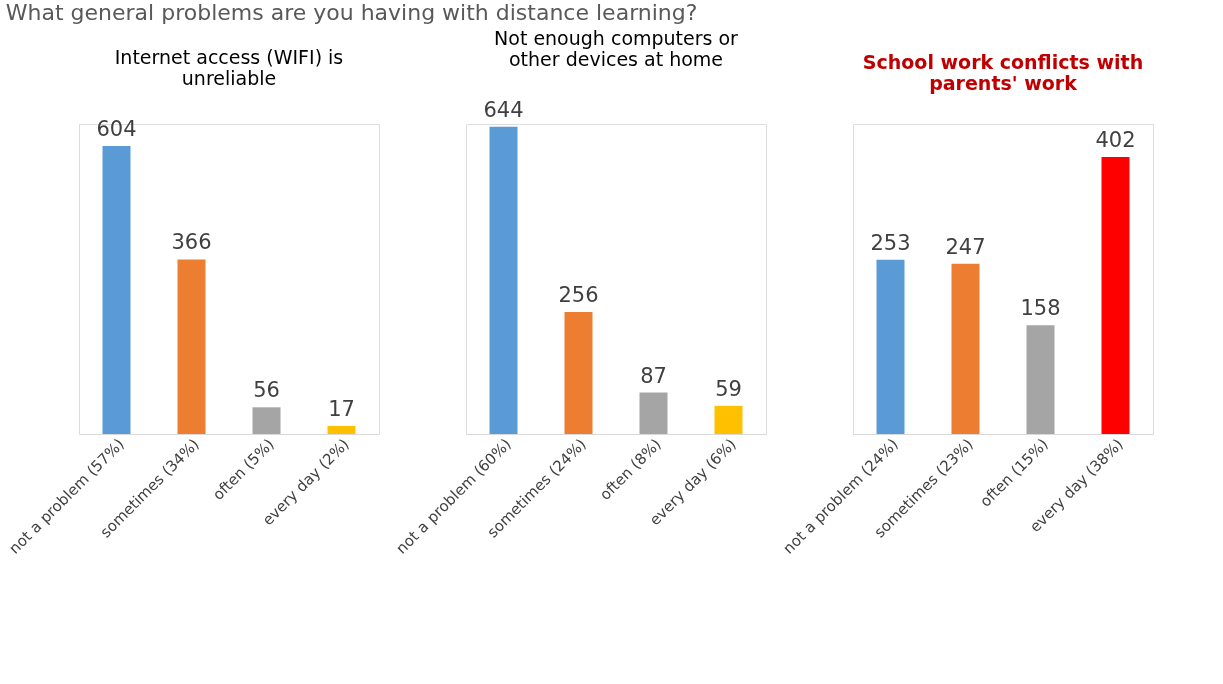  Describe the element at coordinates (1115, 140) in the screenshot. I see `data-label: 402` at that location.